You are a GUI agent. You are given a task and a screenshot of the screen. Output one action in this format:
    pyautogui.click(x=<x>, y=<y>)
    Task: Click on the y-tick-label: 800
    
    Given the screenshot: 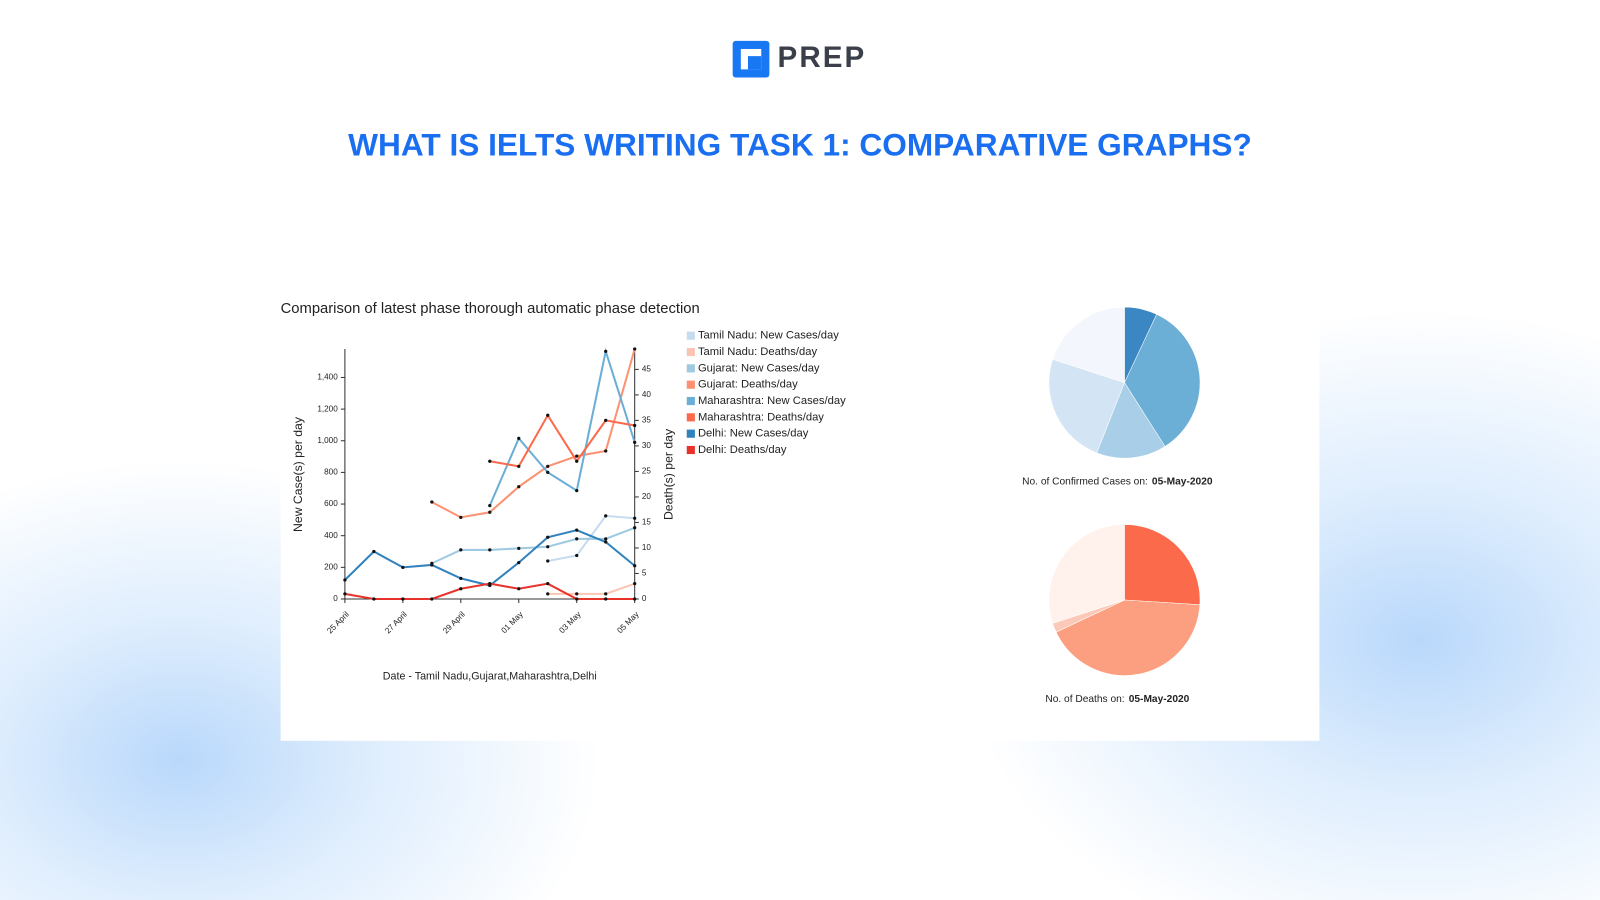 What is the action you would take?
    pyautogui.click(x=331, y=472)
    